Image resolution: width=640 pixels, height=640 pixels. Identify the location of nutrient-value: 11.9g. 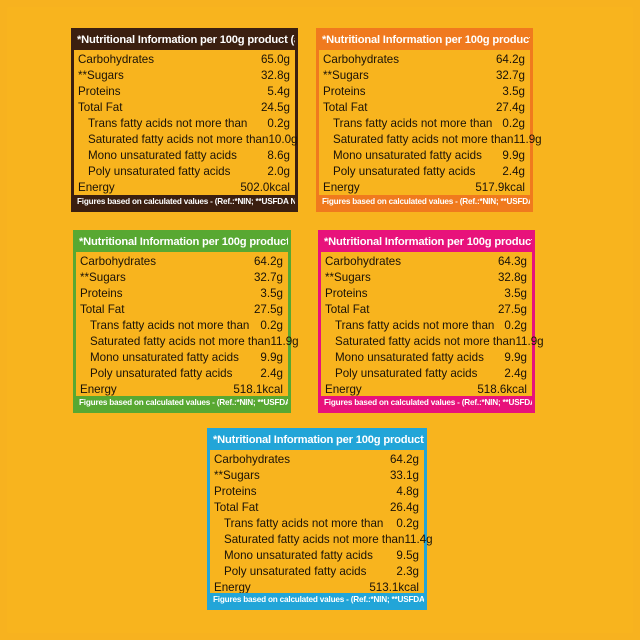
(284, 341).